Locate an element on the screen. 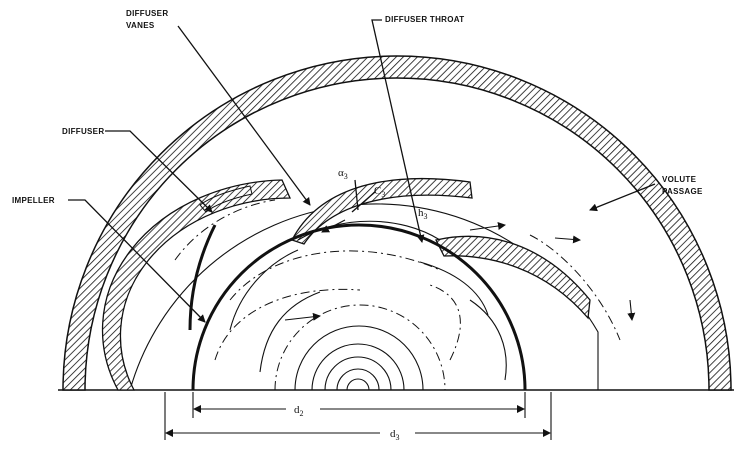  symbol-h3: h3 is located at coordinates (423, 214).